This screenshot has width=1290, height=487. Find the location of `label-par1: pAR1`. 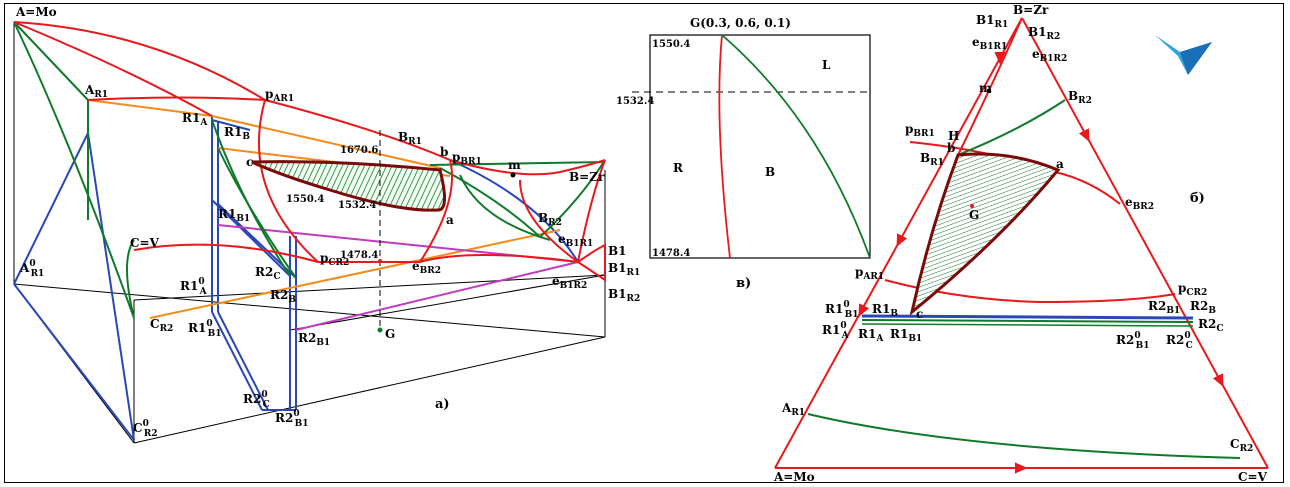

label-par1: pAR1 is located at coordinates (279, 95).